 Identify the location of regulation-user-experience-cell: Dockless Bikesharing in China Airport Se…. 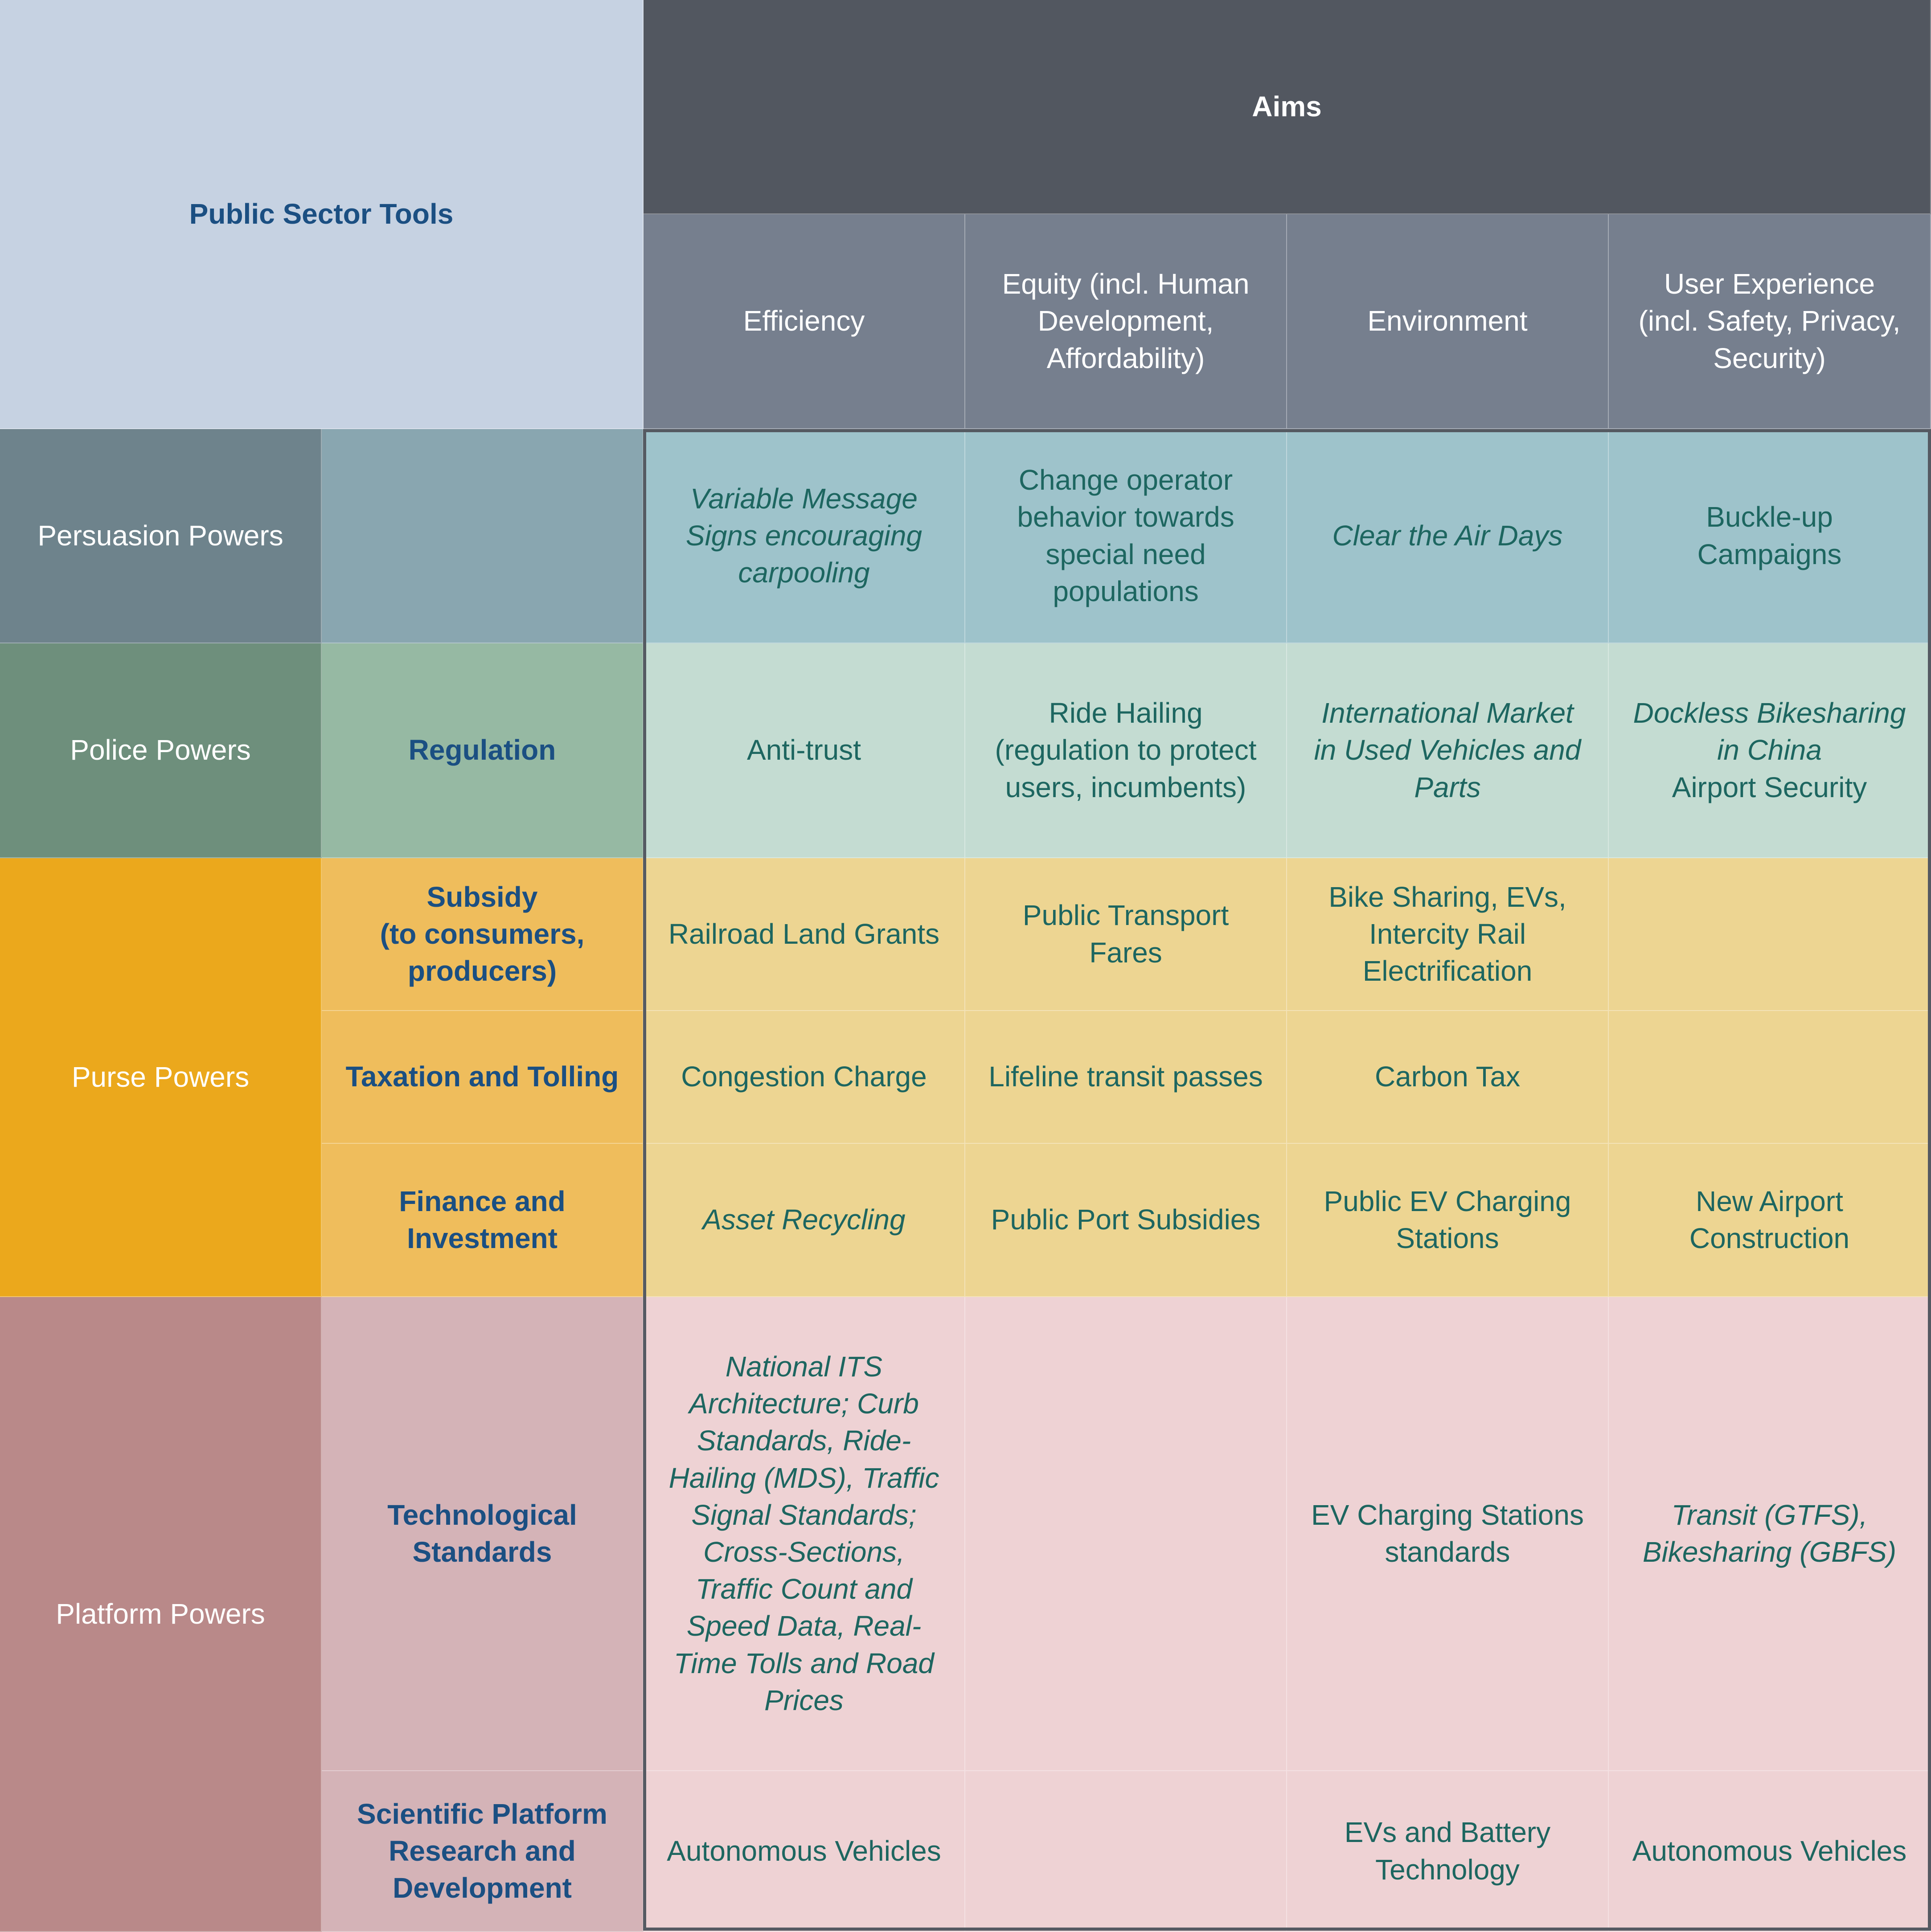
(1770, 750).